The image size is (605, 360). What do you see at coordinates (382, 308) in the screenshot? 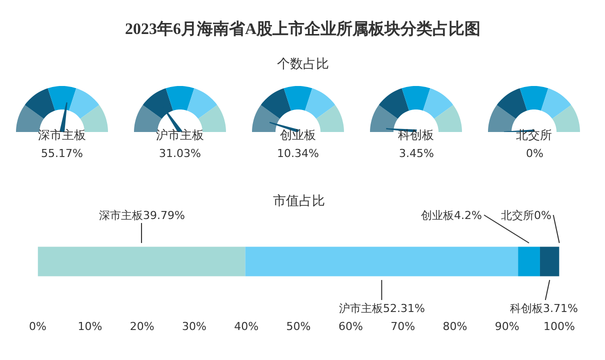
I see `text: 沪市主板52.31%` at bounding box center [382, 308].